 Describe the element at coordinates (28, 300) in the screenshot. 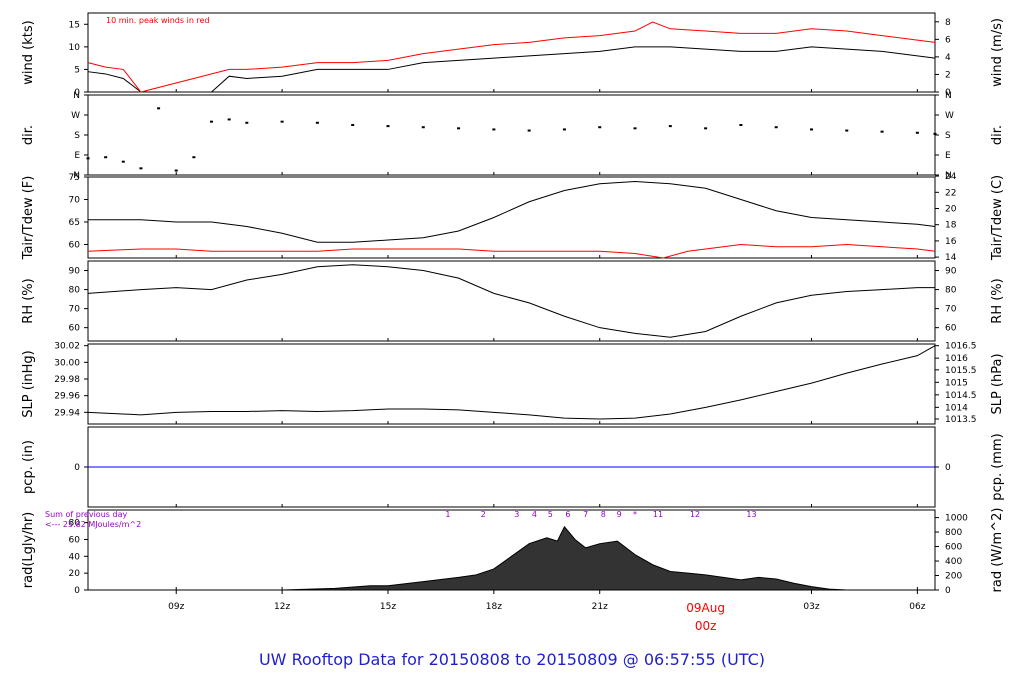

I see `y-axis-title-left: RH (%)` at that location.